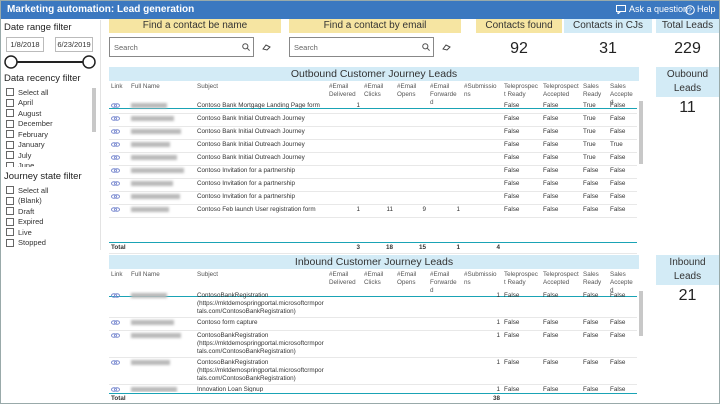 Image resolution: width=720 pixels, height=404 pixels. What do you see at coordinates (49, 103) in the screenshot?
I see `filter-option: April` at bounding box center [49, 103].